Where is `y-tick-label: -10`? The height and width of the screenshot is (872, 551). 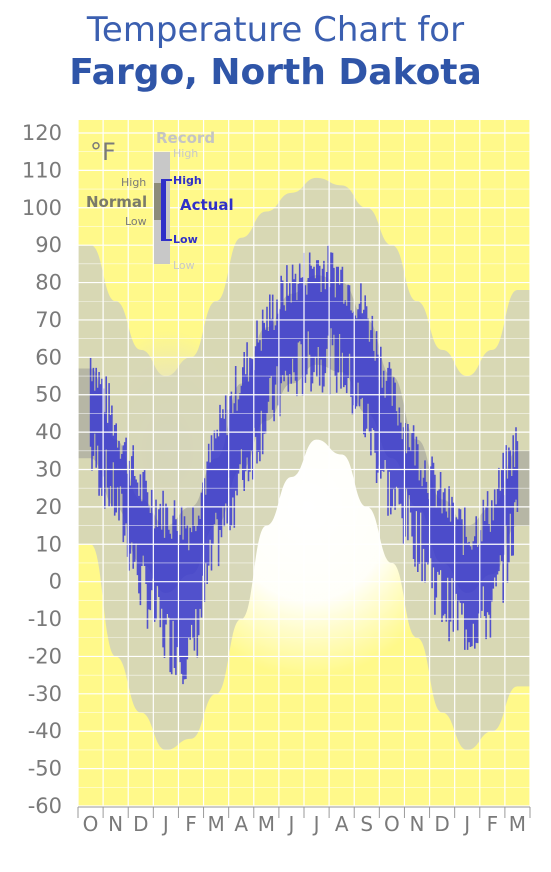 y-tick-label: -10 is located at coordinates (45, 619).